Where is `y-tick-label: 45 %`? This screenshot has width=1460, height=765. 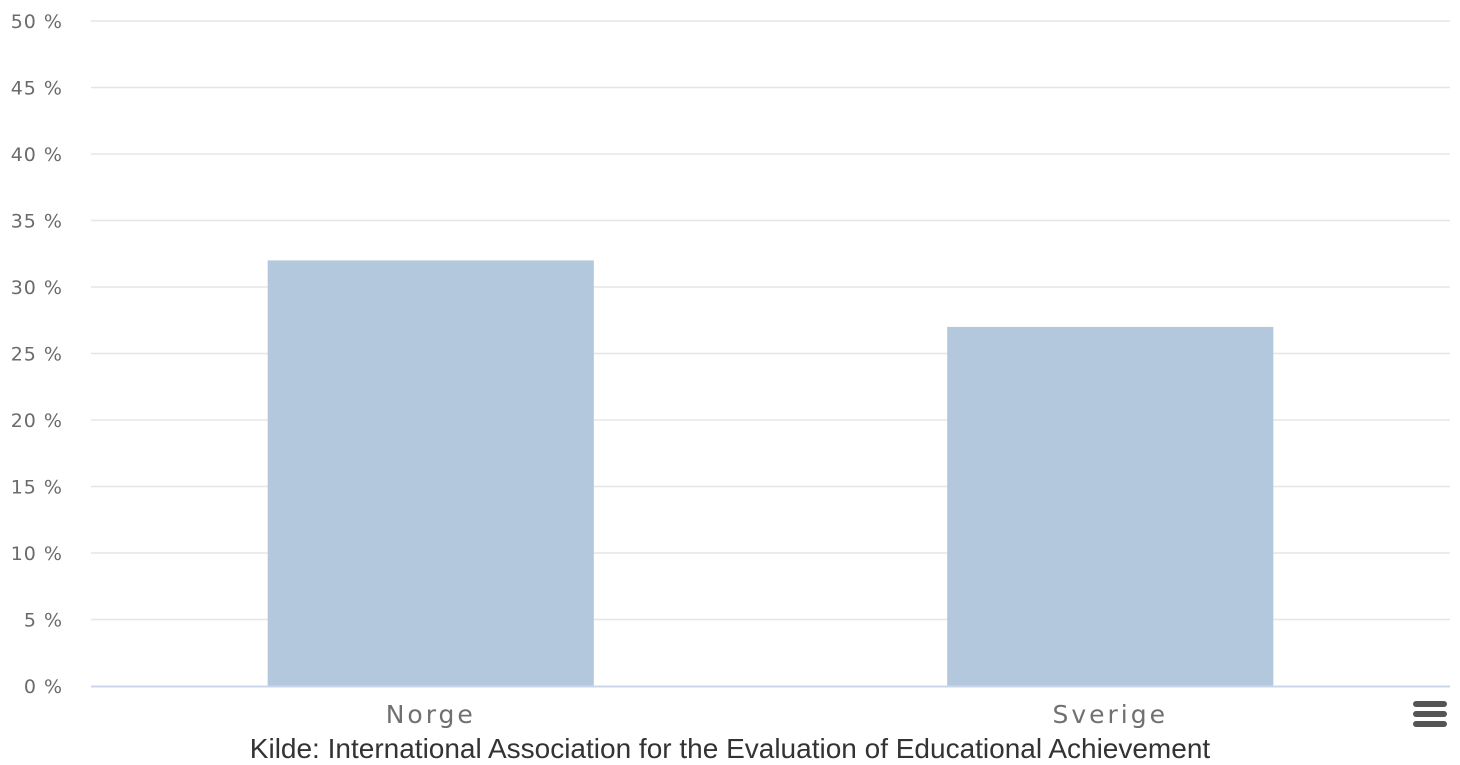
y-tick-label: 45 % is located at coordinates (37, 89).